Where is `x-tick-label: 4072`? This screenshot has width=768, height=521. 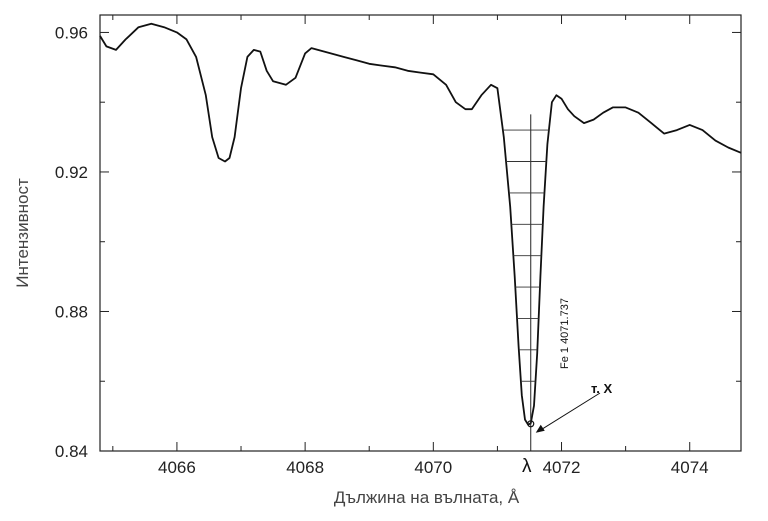 x-tick-label: 4072 is located at coordinates (562, 467).